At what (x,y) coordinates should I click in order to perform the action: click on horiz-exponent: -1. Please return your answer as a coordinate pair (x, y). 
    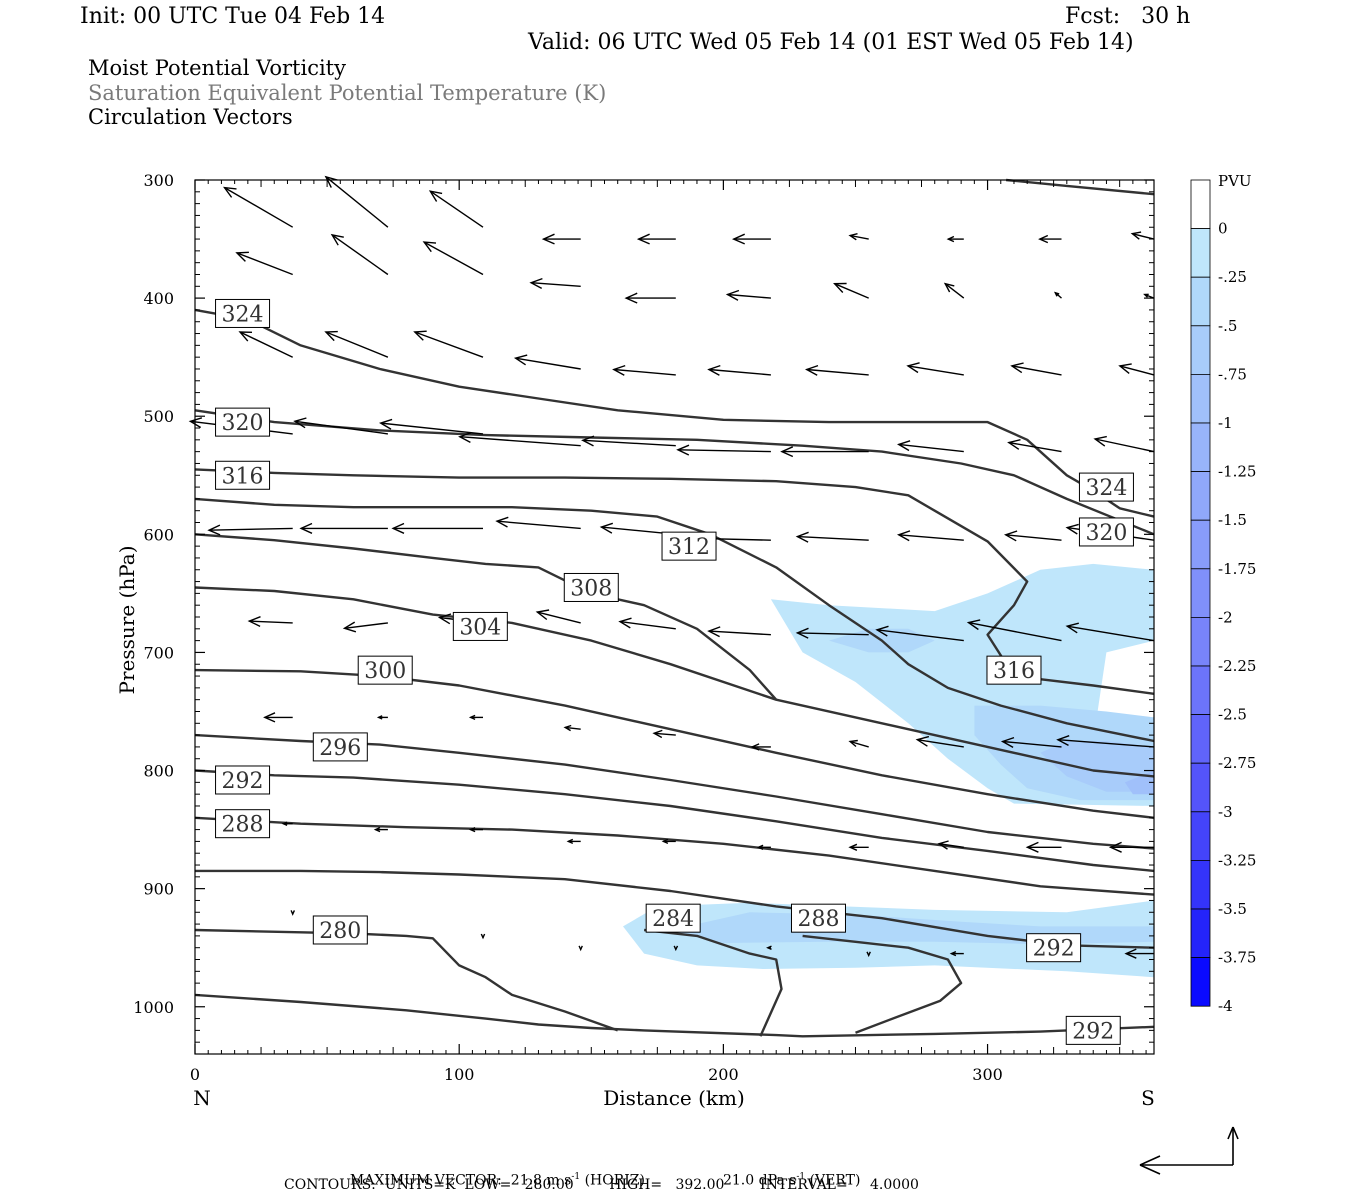
    Looking at the image, I should click on (576, 1177).